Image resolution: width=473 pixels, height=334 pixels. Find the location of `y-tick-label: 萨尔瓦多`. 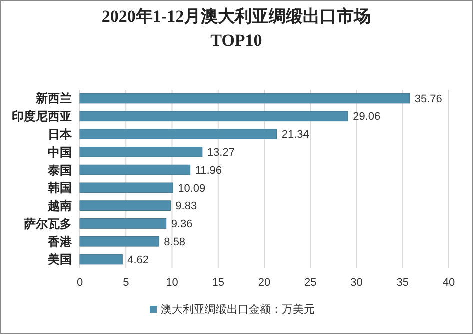

y-tick-label: 萨尔瓦多 is located at coordinates (47, 223).